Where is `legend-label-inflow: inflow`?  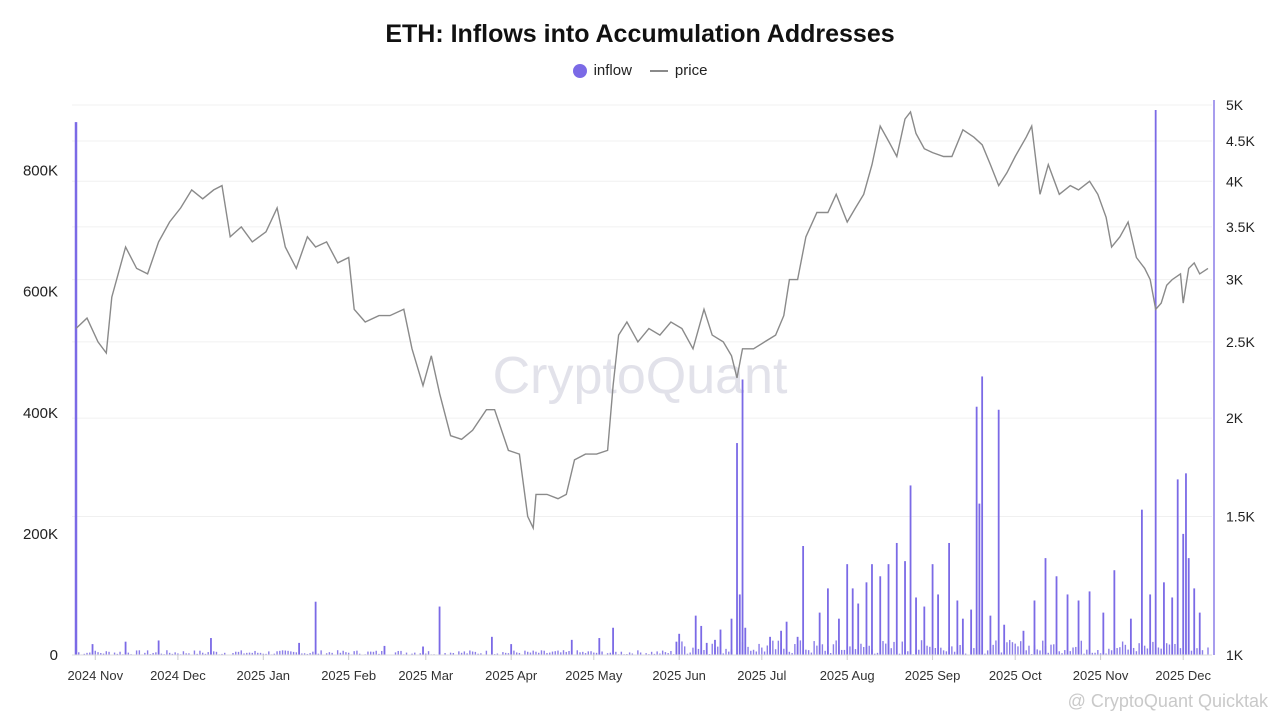 legend-label-inflow: inflow is located at coordinates (612, 70).